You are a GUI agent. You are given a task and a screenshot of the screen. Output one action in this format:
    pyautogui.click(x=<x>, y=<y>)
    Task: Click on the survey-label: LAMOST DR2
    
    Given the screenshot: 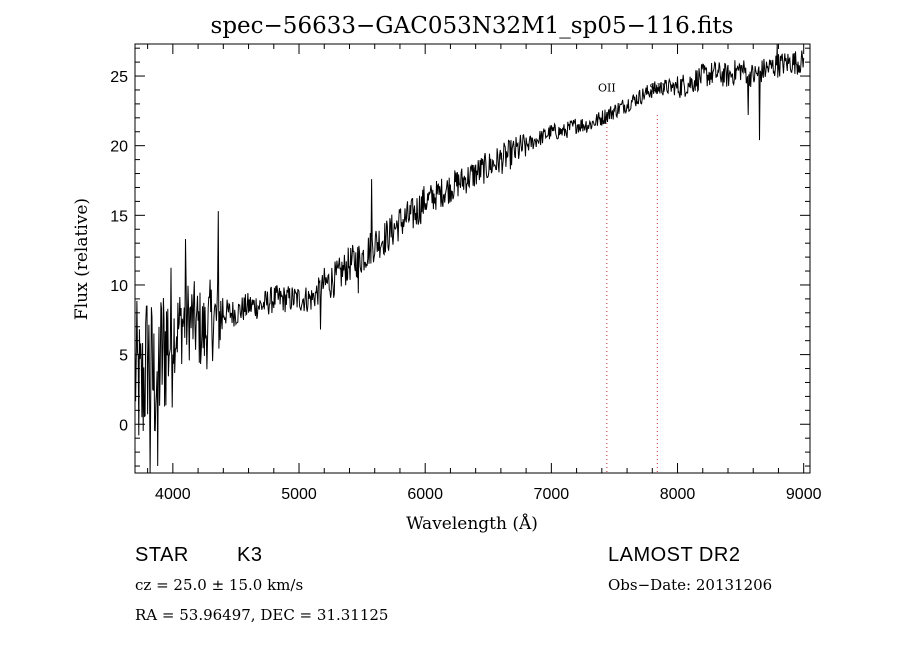 What is the action you would take?
    pyautogui.click(x=674, y=555)
    